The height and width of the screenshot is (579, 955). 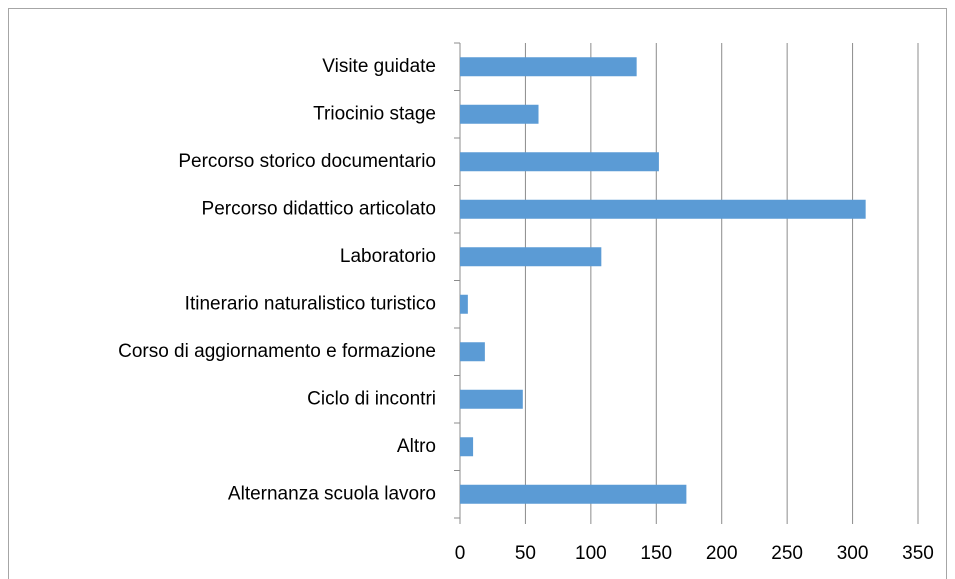 What do you see at coordinates (332, 493) in the screenshot?
I see `y-tick-label: Alternanza scuola lavoro` at bounding box center [332, 493].